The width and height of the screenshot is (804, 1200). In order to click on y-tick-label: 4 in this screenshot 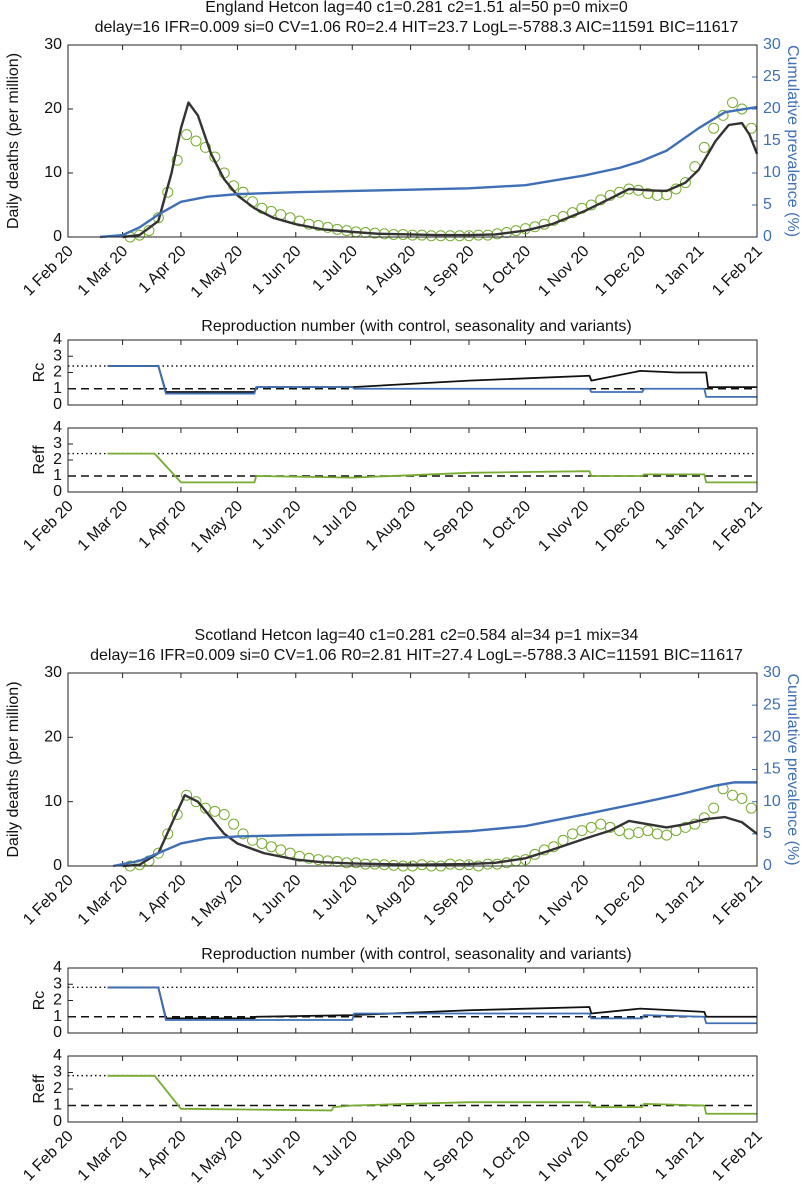, I will do `click(57, 1055)`.